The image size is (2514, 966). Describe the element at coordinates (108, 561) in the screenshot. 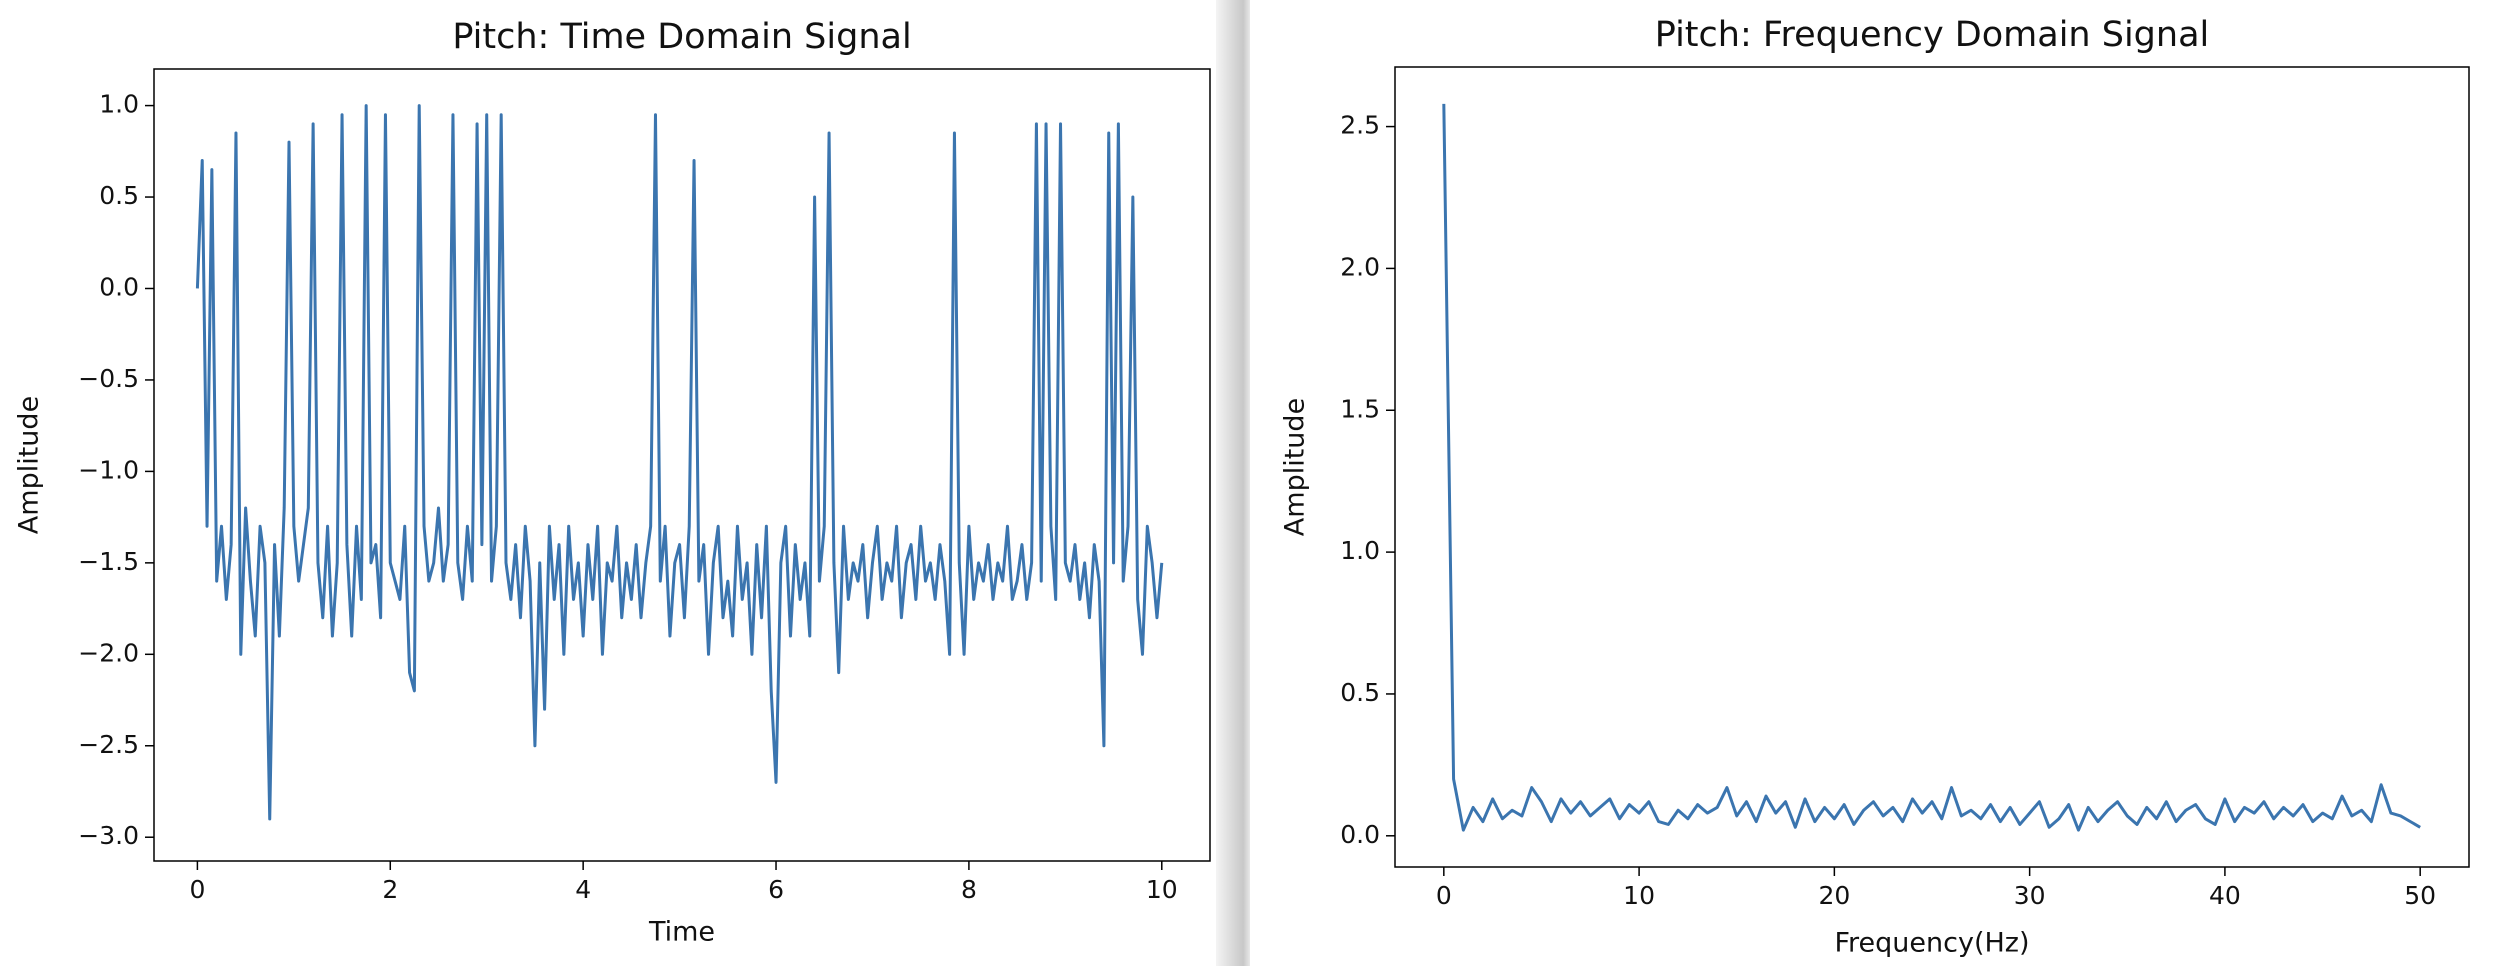

I see `y-tick-label: −1.5` at that location.